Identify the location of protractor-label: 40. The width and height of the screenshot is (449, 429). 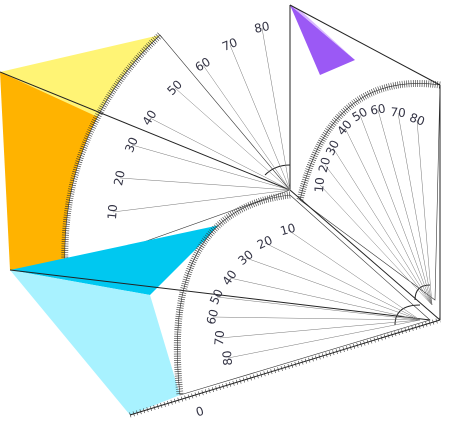
(150, 118).